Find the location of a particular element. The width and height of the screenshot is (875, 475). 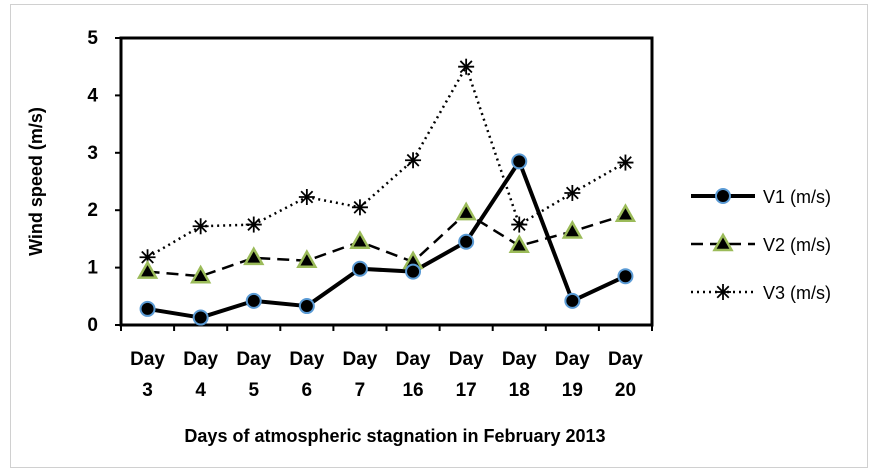

x-tick-label: 20 is located at coordinates (625, 390).